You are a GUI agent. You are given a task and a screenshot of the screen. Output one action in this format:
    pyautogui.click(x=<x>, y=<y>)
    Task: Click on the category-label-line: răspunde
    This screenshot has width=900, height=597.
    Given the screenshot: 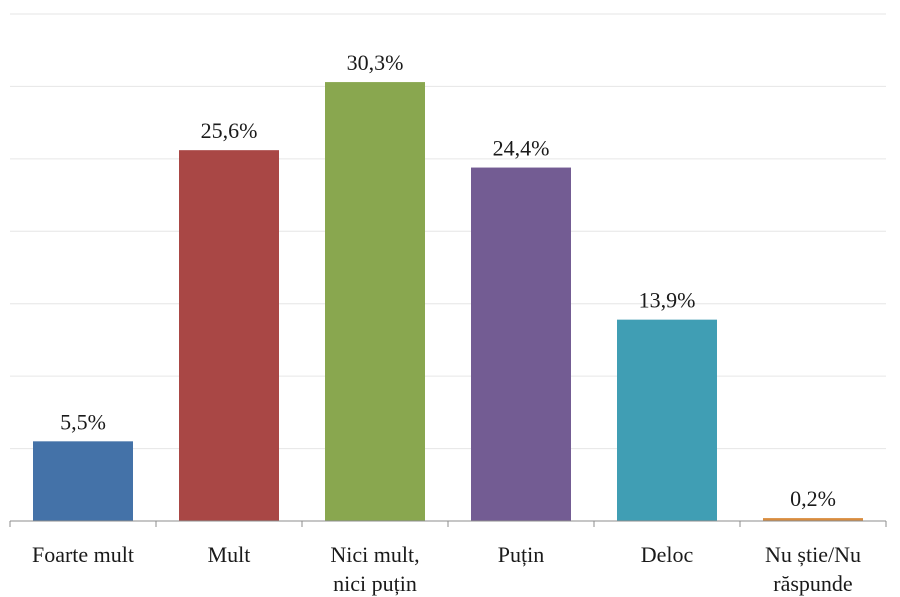 What is the action you would take?
    pyautogui.click(x=812, y=583)
    